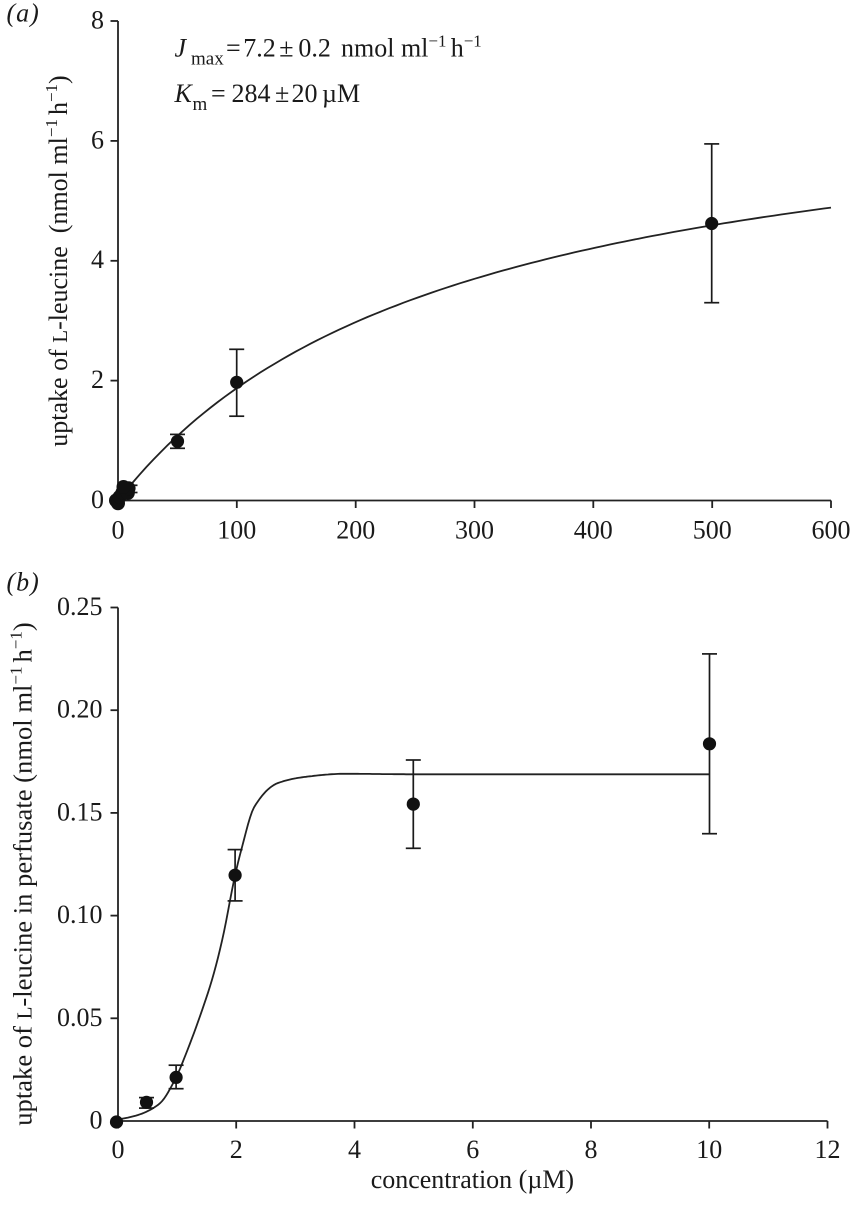 The width and height of the screenshot is (850, 1205). I want to click on svg-text: 0.20, so click(80, 709).